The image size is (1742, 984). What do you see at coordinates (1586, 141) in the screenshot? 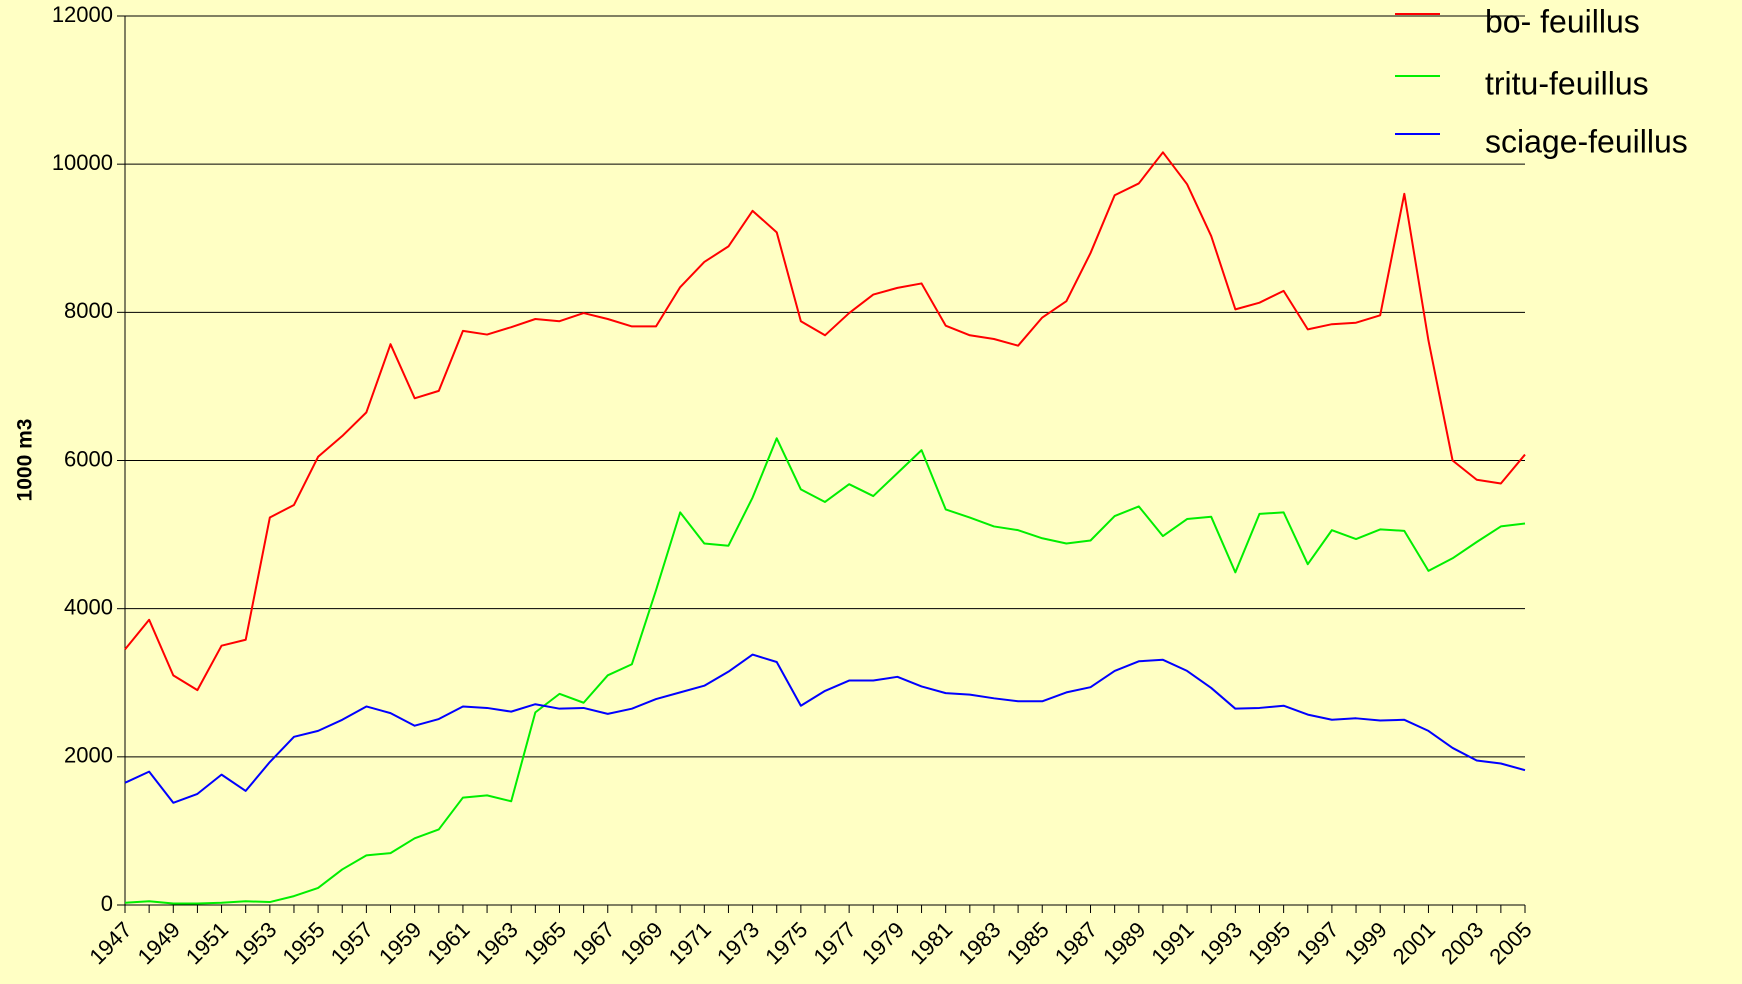
I see `legend-label: sciage-feuillus` at bounding box center [1586, 141].